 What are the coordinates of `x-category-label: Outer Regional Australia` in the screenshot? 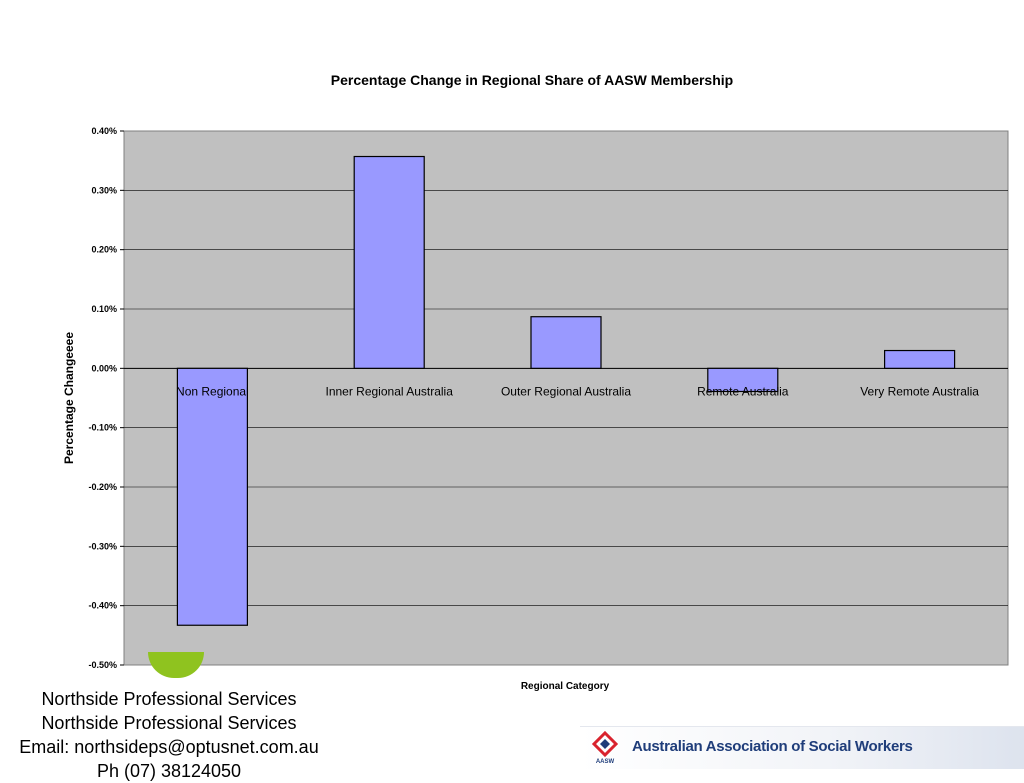 It's located at (566, 391).